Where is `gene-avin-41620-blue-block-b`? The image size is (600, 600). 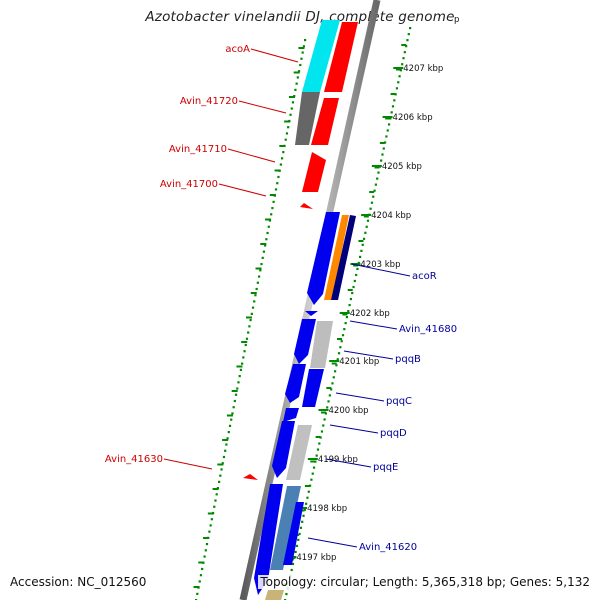
gene-avin-41620-blue-block-b is located at coordinates (293, 533).